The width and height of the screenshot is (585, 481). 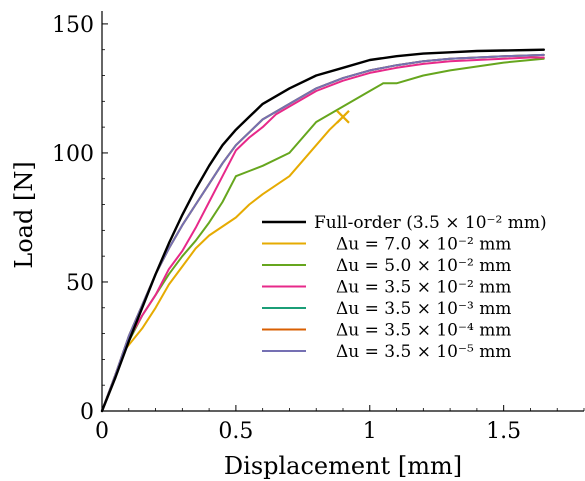 I want to click on legend-label-3: Δu = 3.5 × 10⁻² mm, so click(x=423, y=288).